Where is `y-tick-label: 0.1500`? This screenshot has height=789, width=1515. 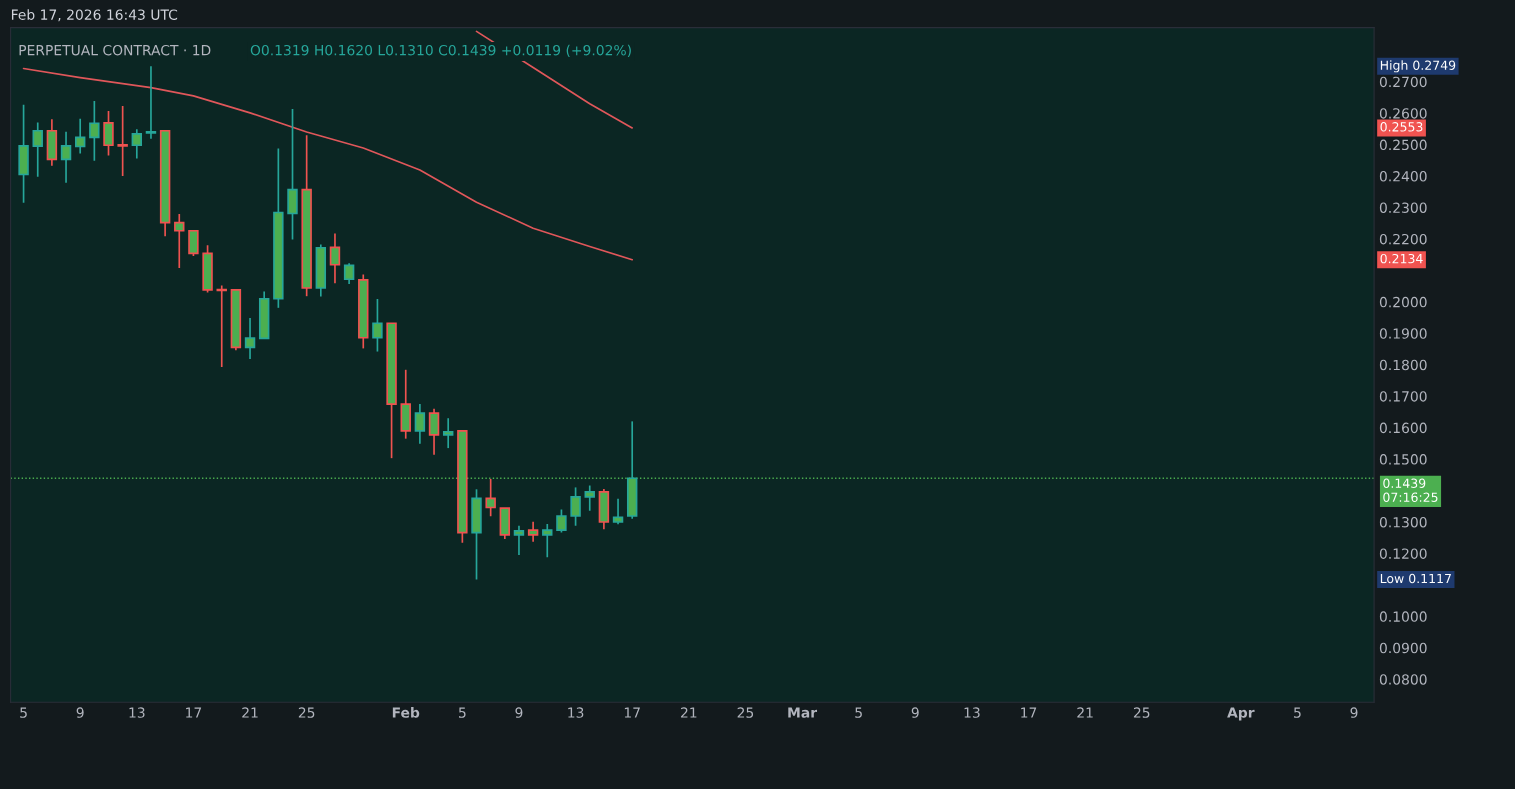
y-tick-label: 0.1500 is located at coordinates (1403, 459).